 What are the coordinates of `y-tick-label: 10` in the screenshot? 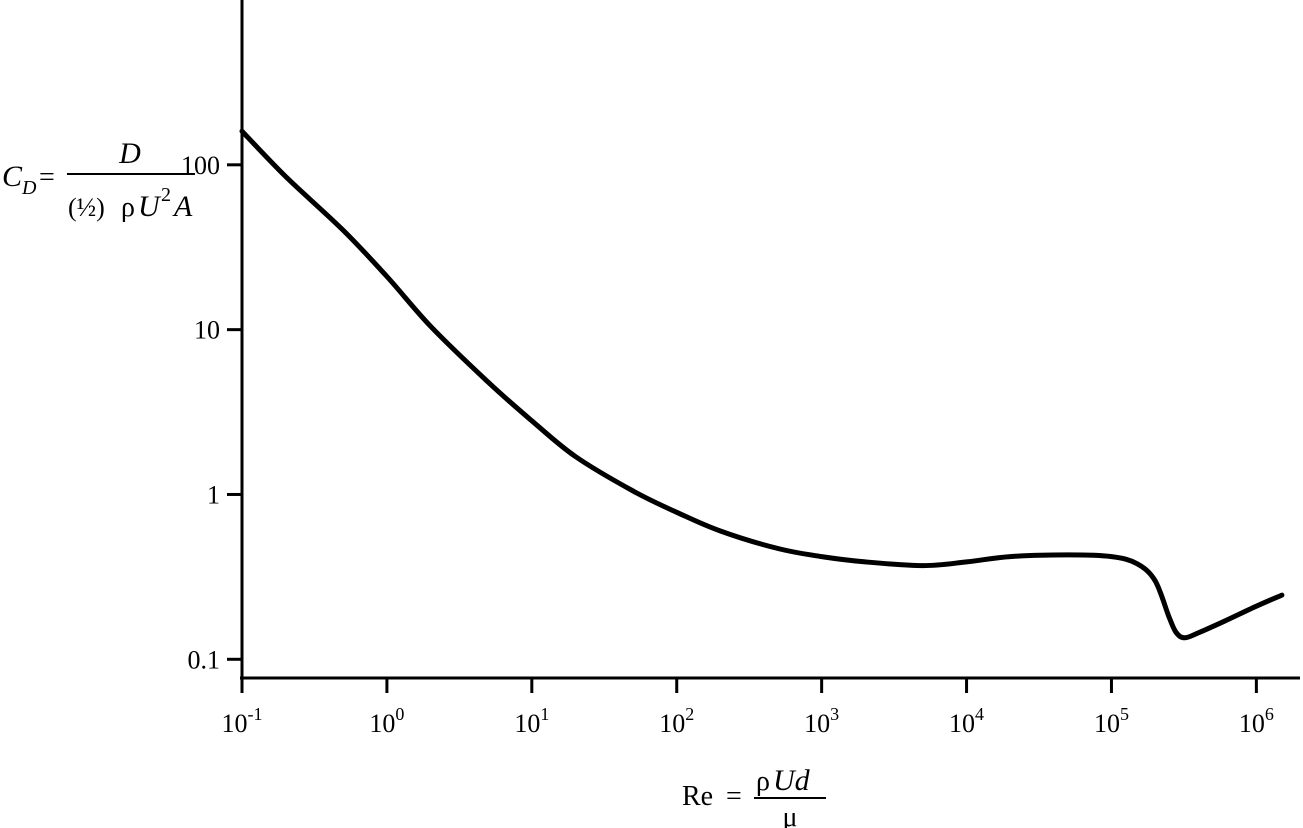 It's located at (207, 330).